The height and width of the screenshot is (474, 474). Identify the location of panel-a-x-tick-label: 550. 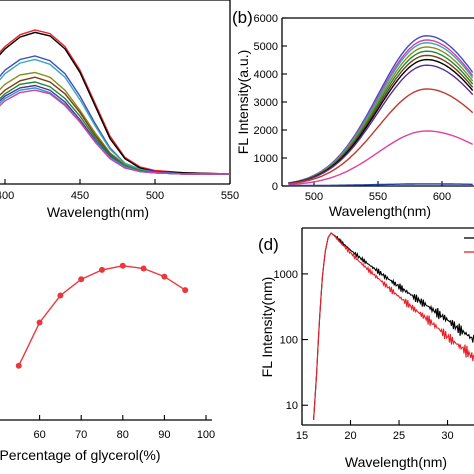
(230, 196).